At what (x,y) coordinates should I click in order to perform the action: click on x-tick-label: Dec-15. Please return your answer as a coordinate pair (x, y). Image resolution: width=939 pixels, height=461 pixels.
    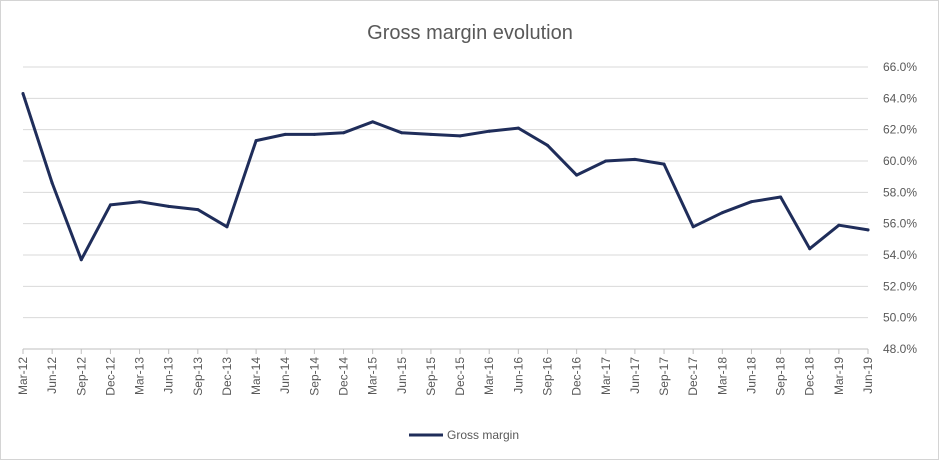
    Looking at the image, I should click on (460, 376).